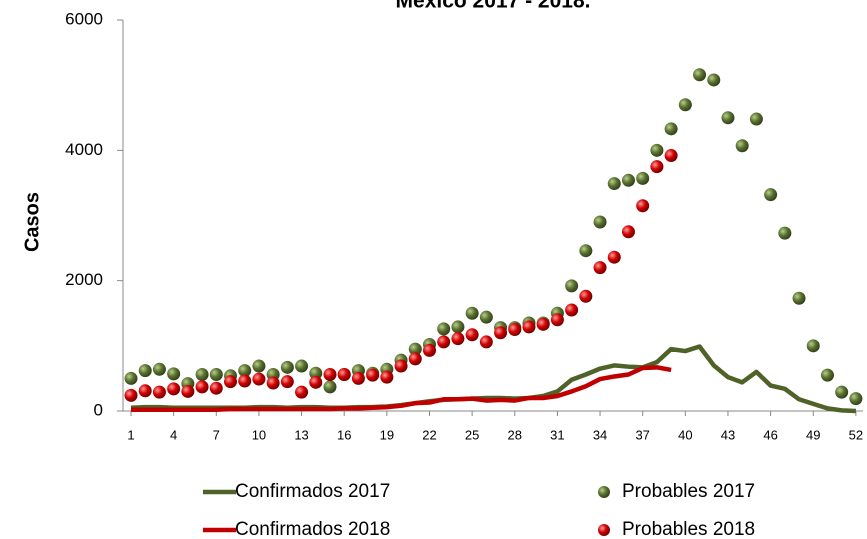  Describe the element at coordinates (84, 18) in the screenshot. I see `y-tick-label: 6000` at that location.